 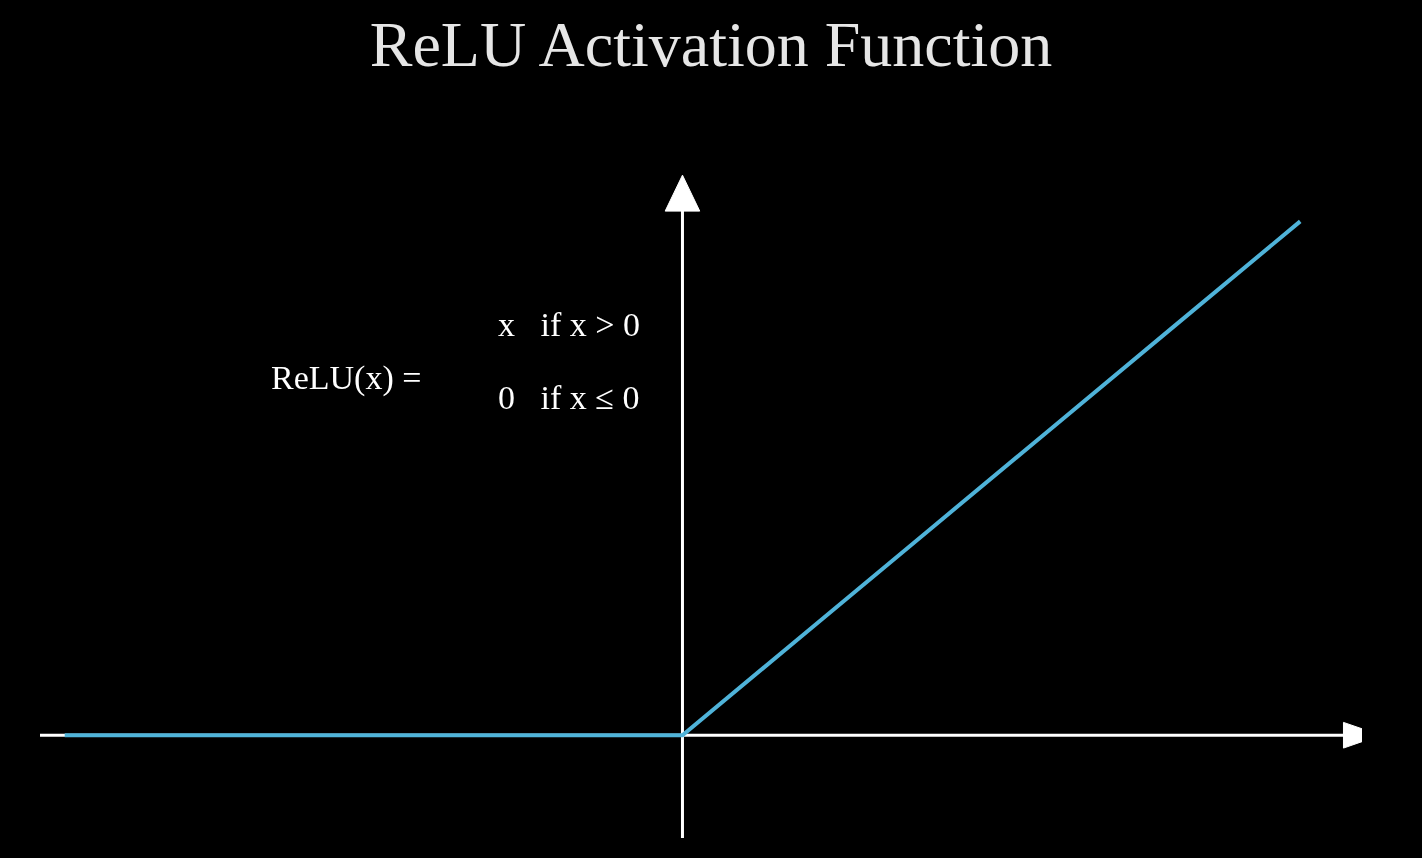 What do you see at coordinates (569, 324) in the screenshot?
I see `annotation: x if x > 0` at bounding box center [569, 324].